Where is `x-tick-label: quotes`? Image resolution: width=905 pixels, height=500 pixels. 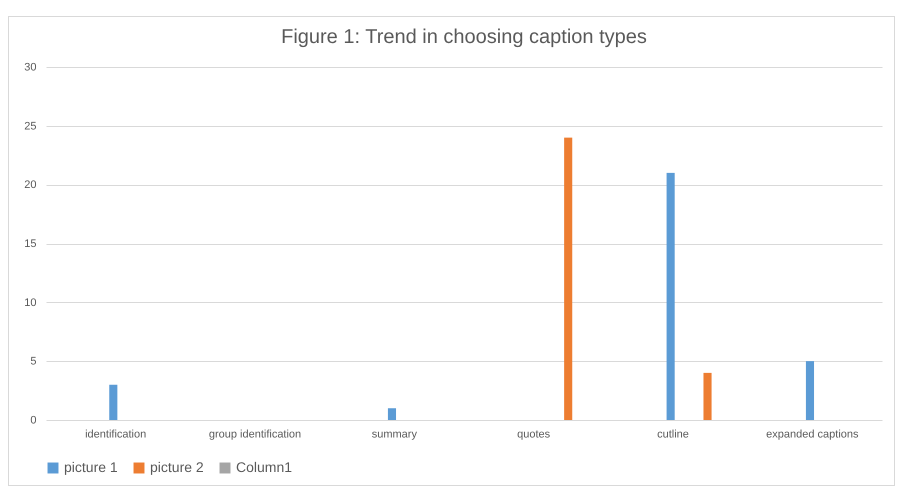
x-tick-label: quotes is located at coordinates (534, 434).